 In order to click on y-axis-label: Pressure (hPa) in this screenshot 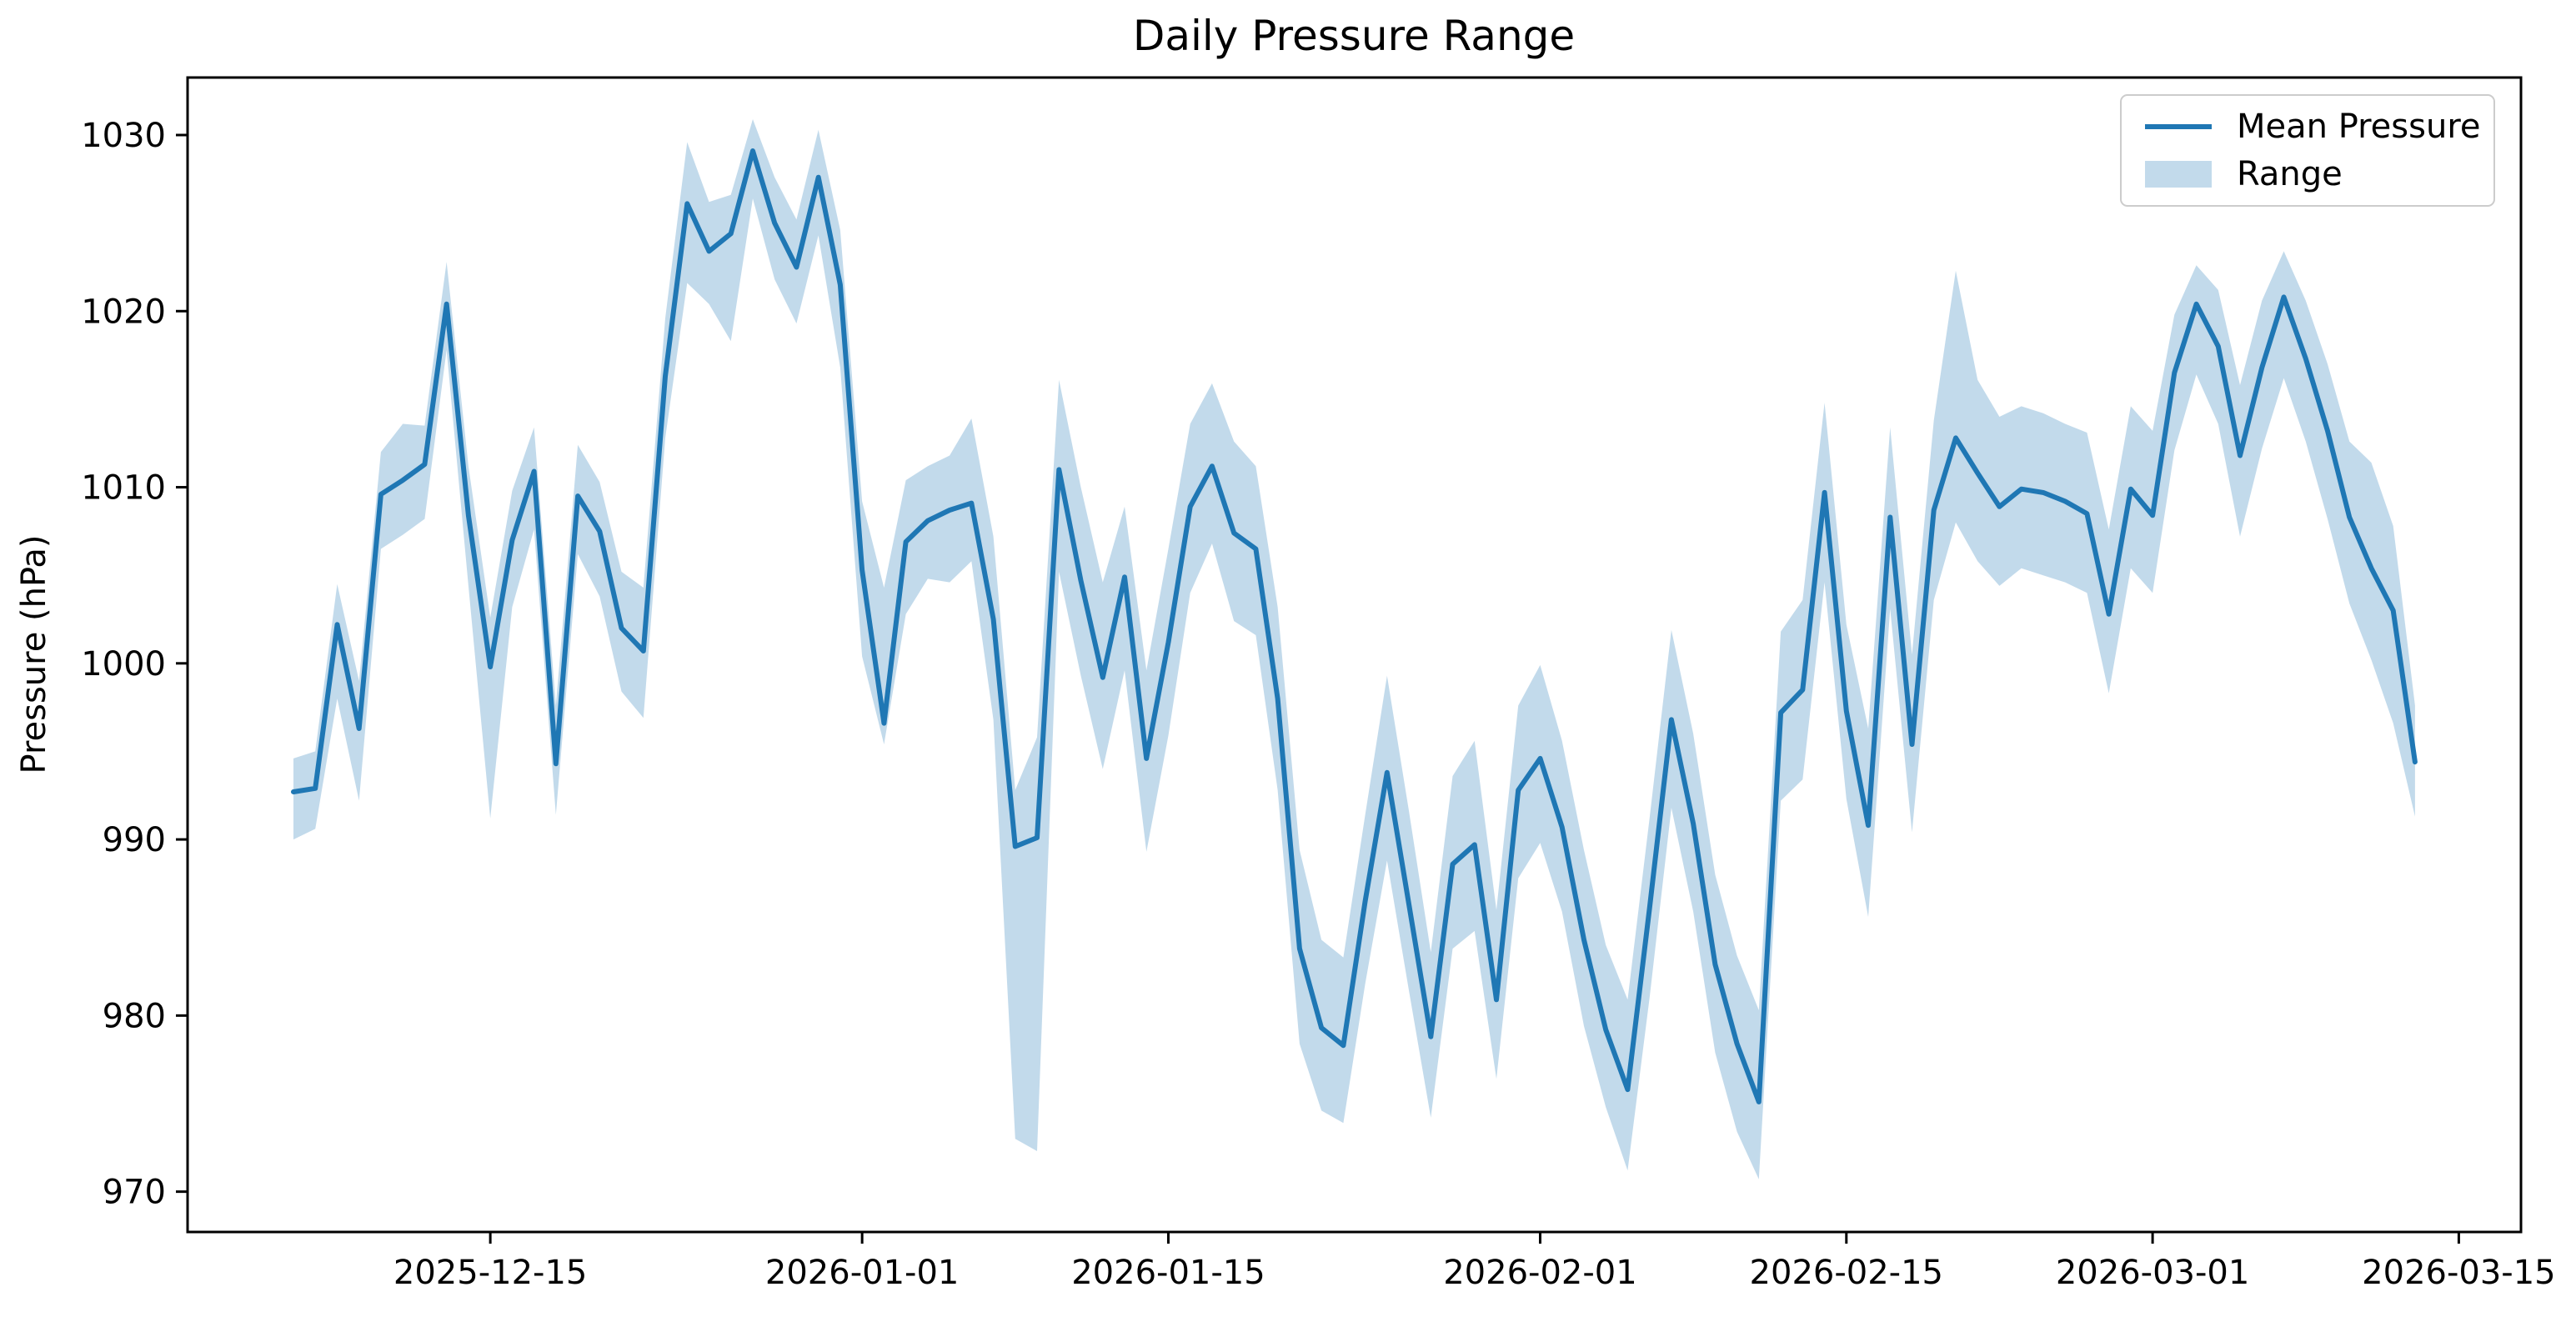, I will do `click(34, 654)`.